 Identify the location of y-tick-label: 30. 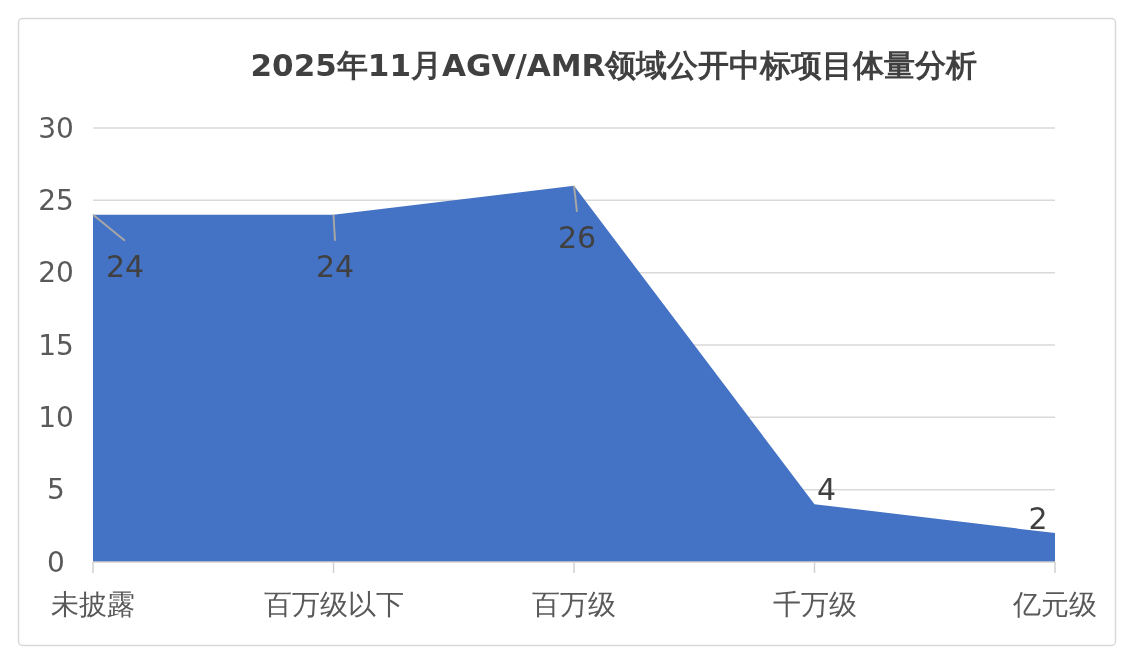
(56, 128).